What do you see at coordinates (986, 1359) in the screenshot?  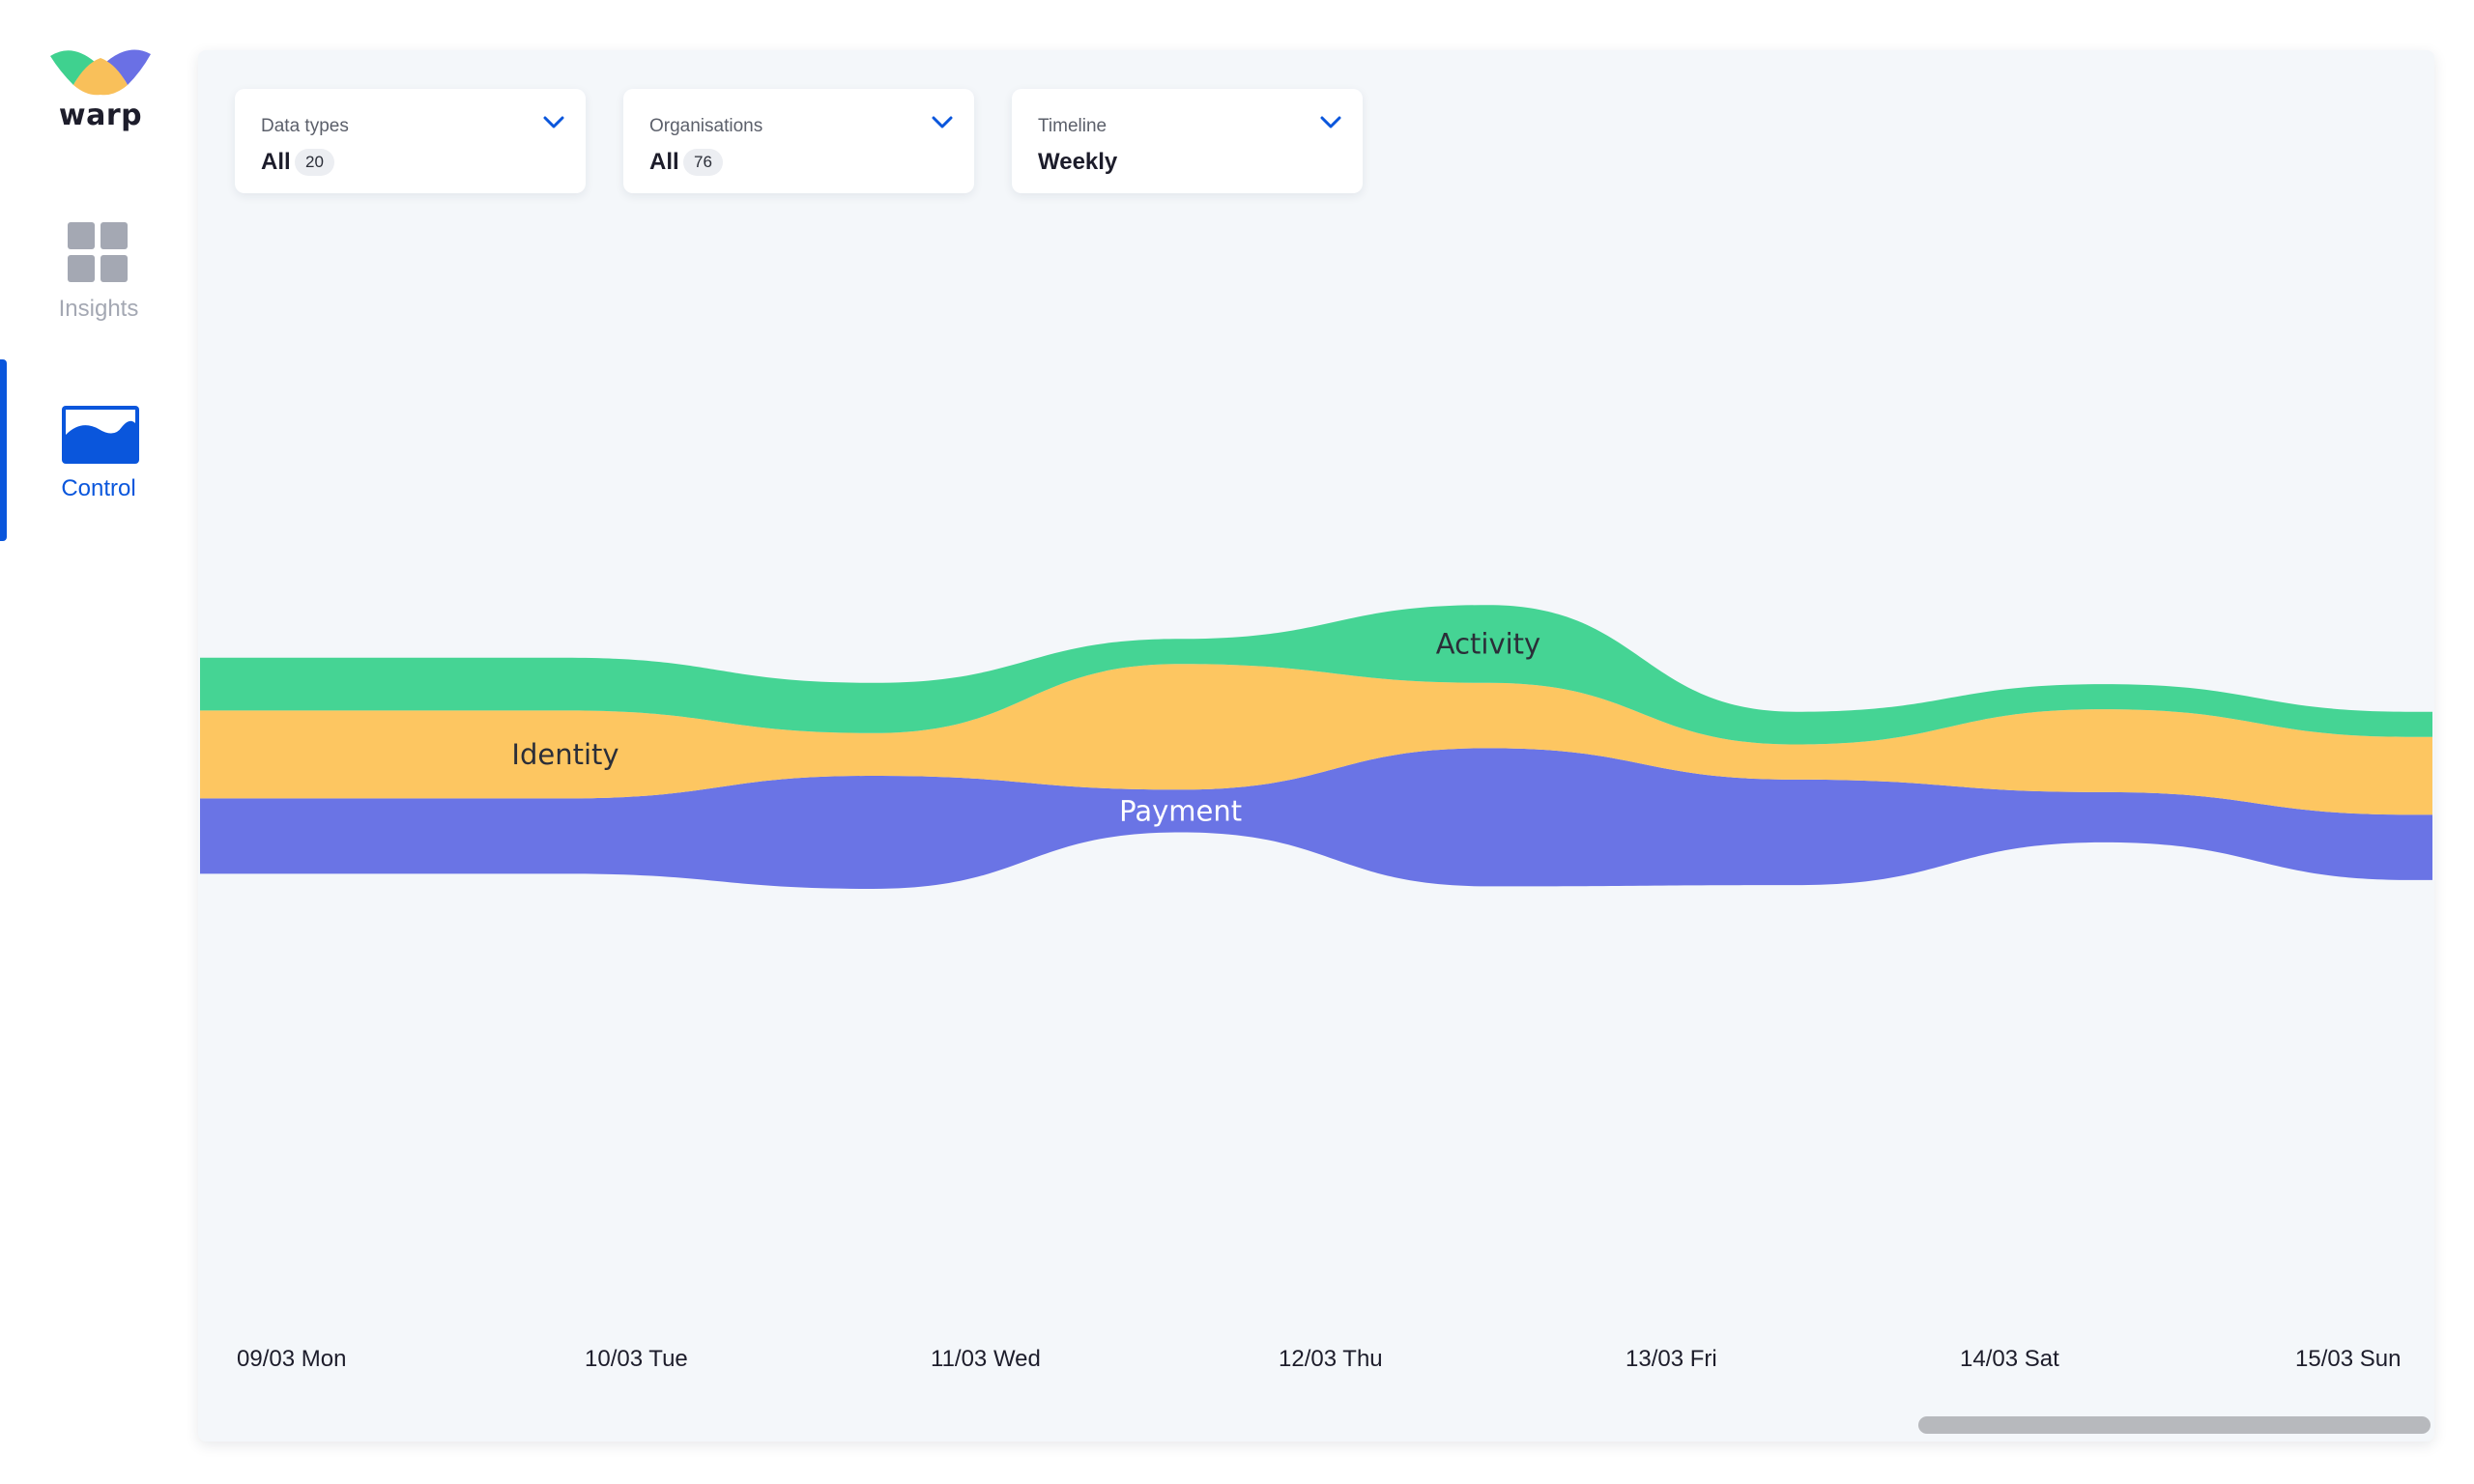 I see `x-tick-label: 11/03 Wed` at bounding box center [986, 1359].